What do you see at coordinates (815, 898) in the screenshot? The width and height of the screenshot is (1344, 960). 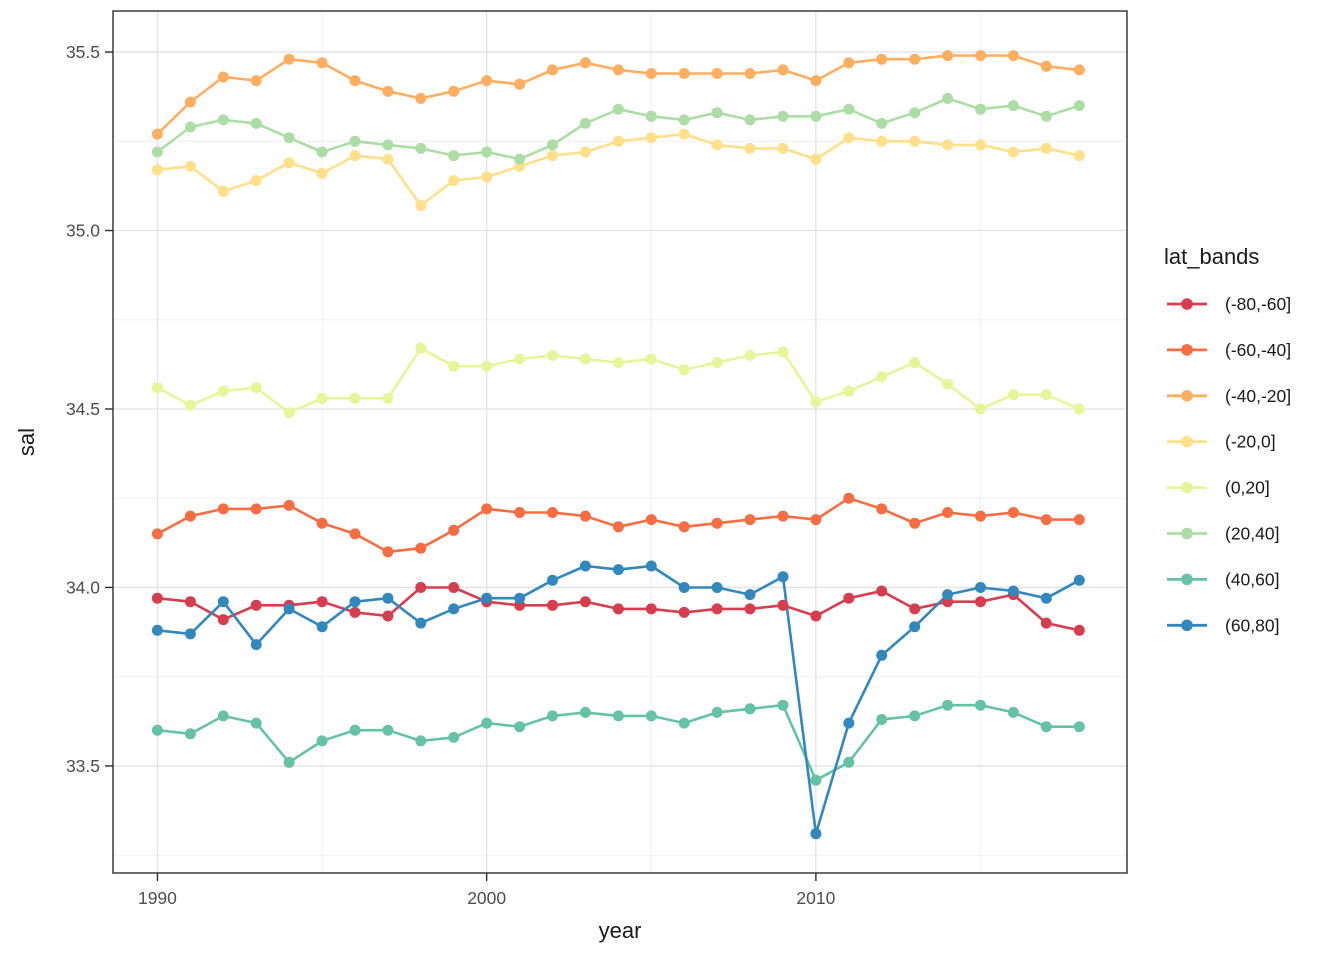 I see `x-tick-label: 2010` at bounding box center [815, 898].